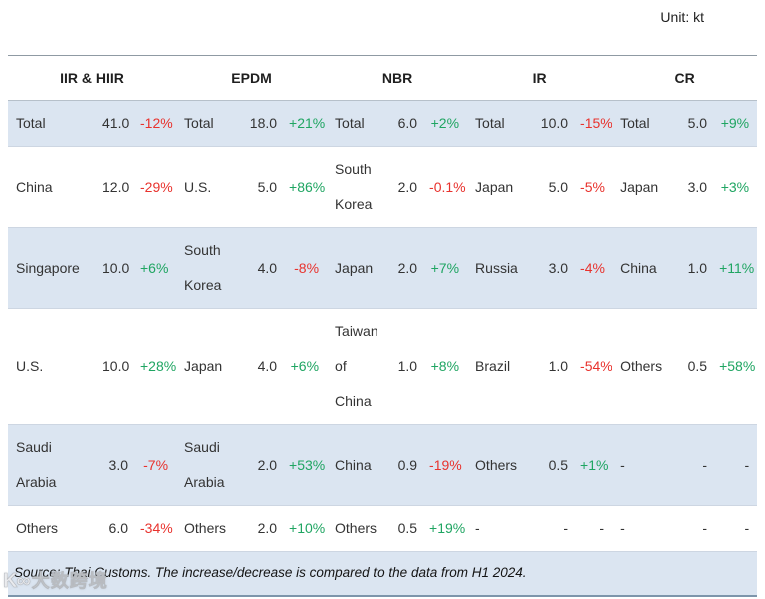 The height and width of the screenshot is (599, 765). Describe the element at coordinates (592, 123) in the screenshot. I see `change-pct-cell: -15%` at that location.